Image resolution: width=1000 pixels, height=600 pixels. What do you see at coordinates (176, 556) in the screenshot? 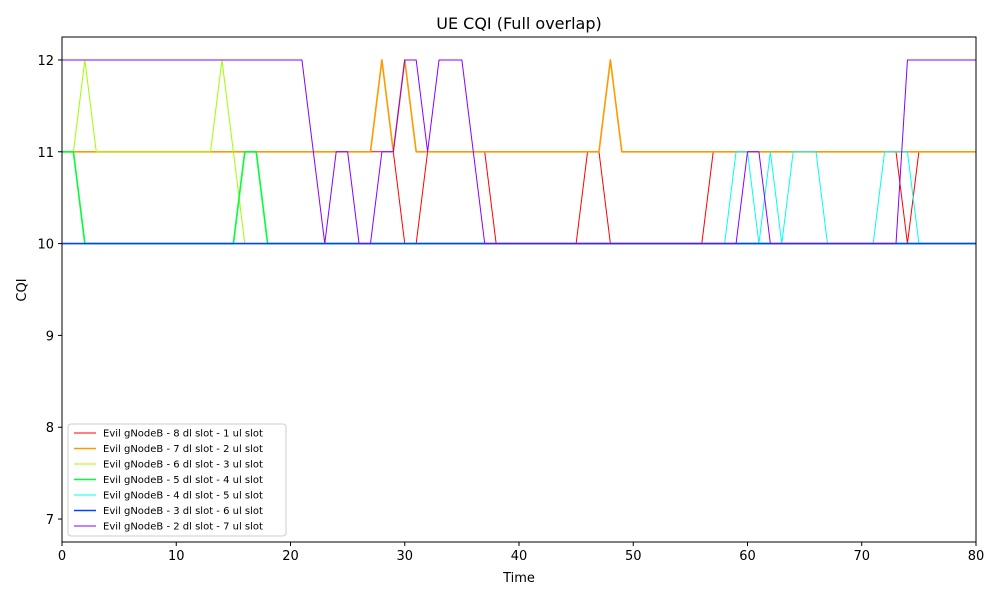
I see `x-tick-label: 10` at bounding box center [176, 556].